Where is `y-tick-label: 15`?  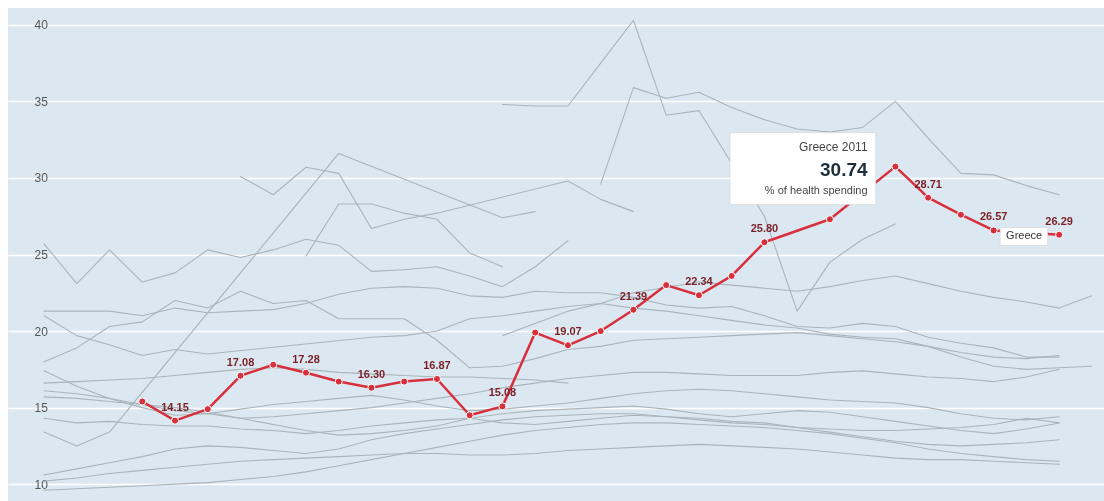 y-tick-label: 15 is located at coordinates (41, 408).